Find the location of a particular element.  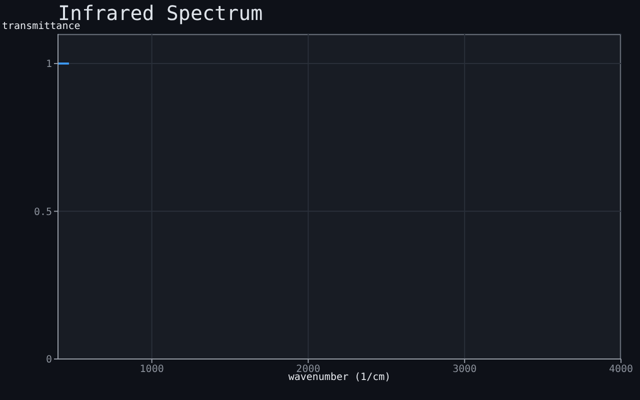

x-tick-label: 1000 is located at coordinates (152, 370).